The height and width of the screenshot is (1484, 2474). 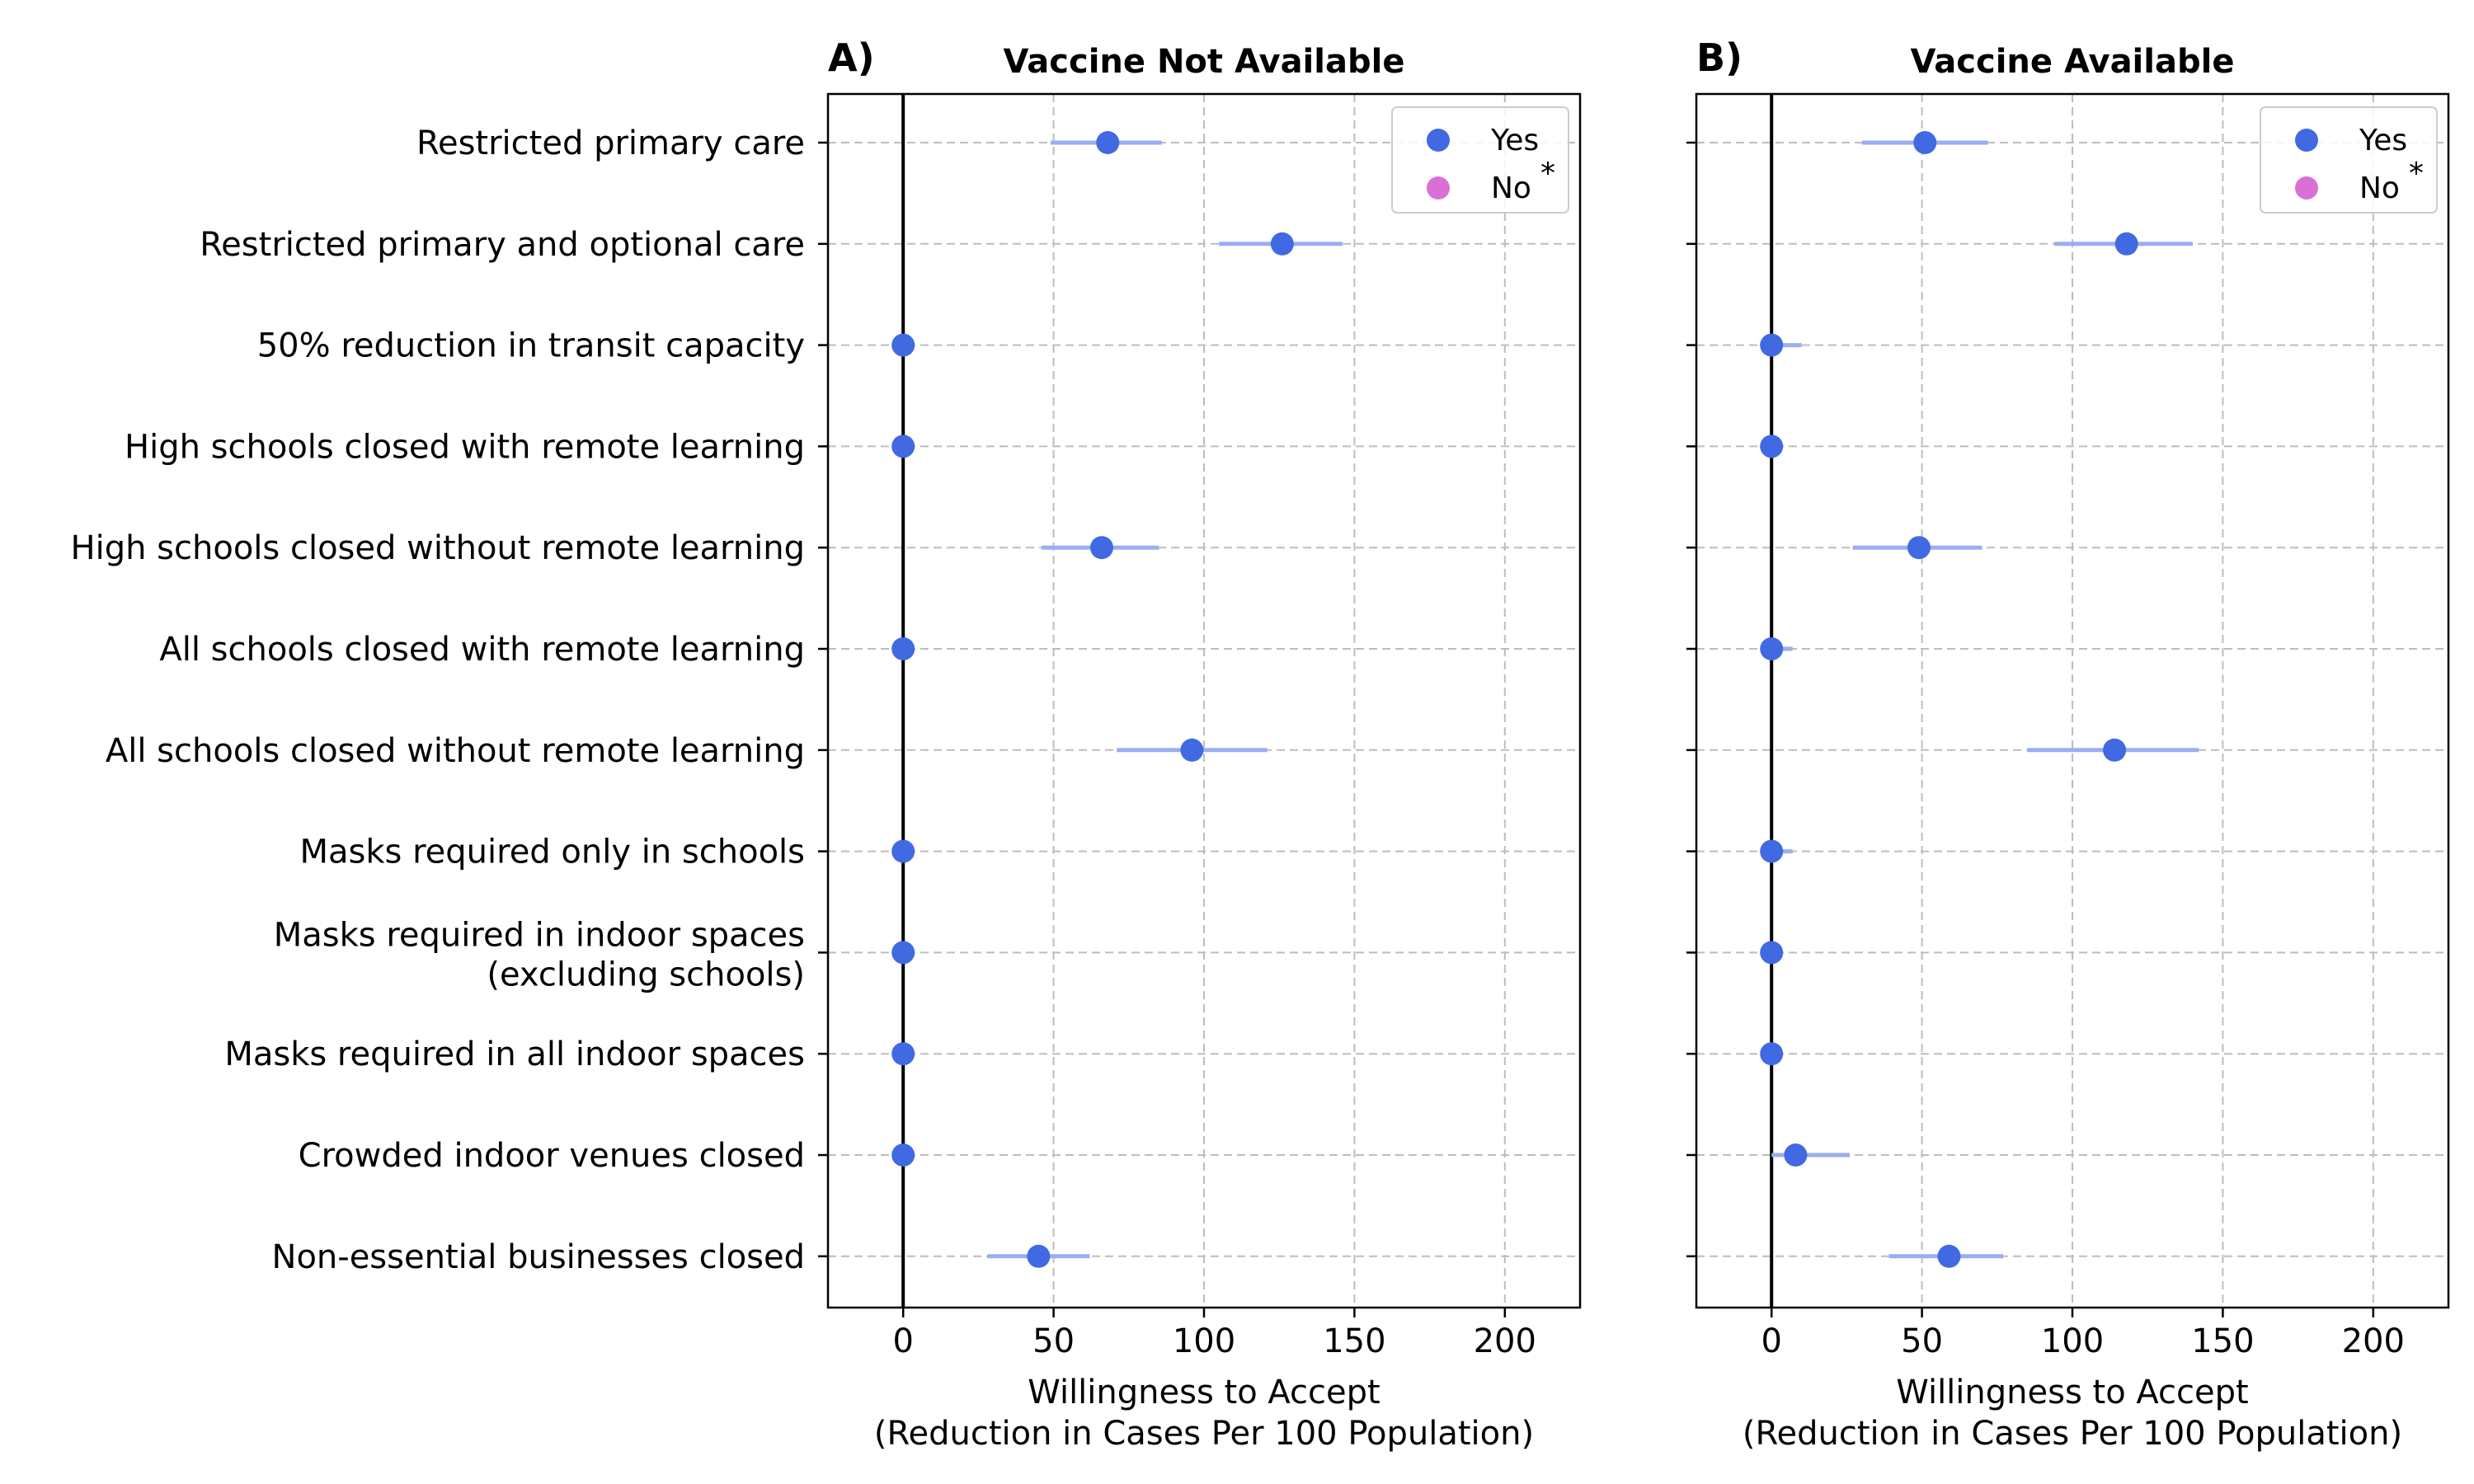 What do you see at coordinates (552, 1156) in the screenshot?
I see `category-label: Crowded indoor venues closed` at bounding box center [552, 1156].